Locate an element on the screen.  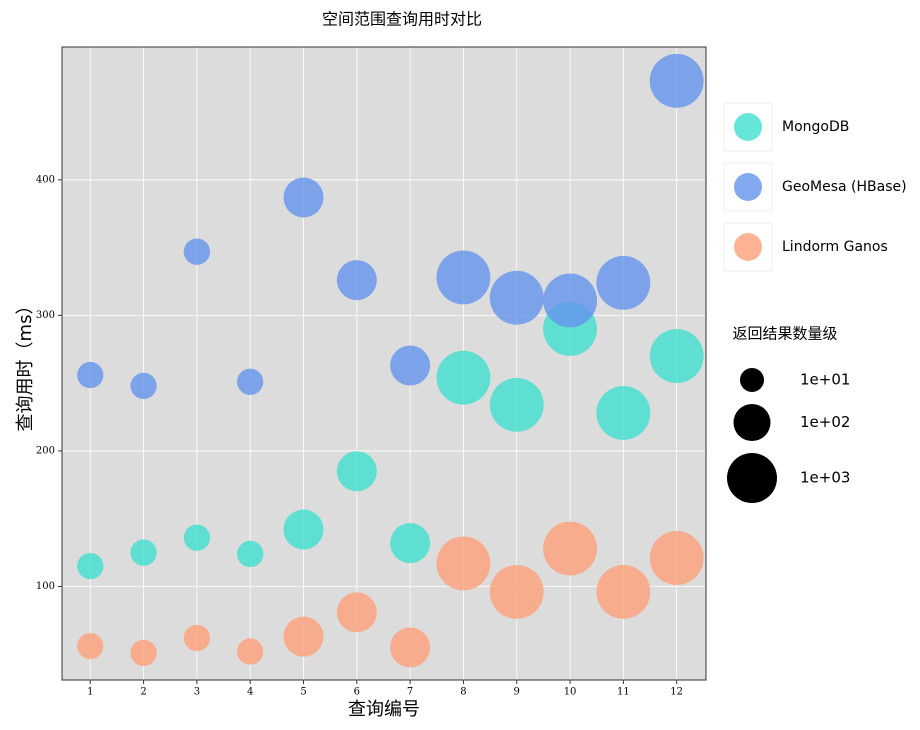
chart-title: 空间范围查询用时对比 is located at coordinates (402, 19).